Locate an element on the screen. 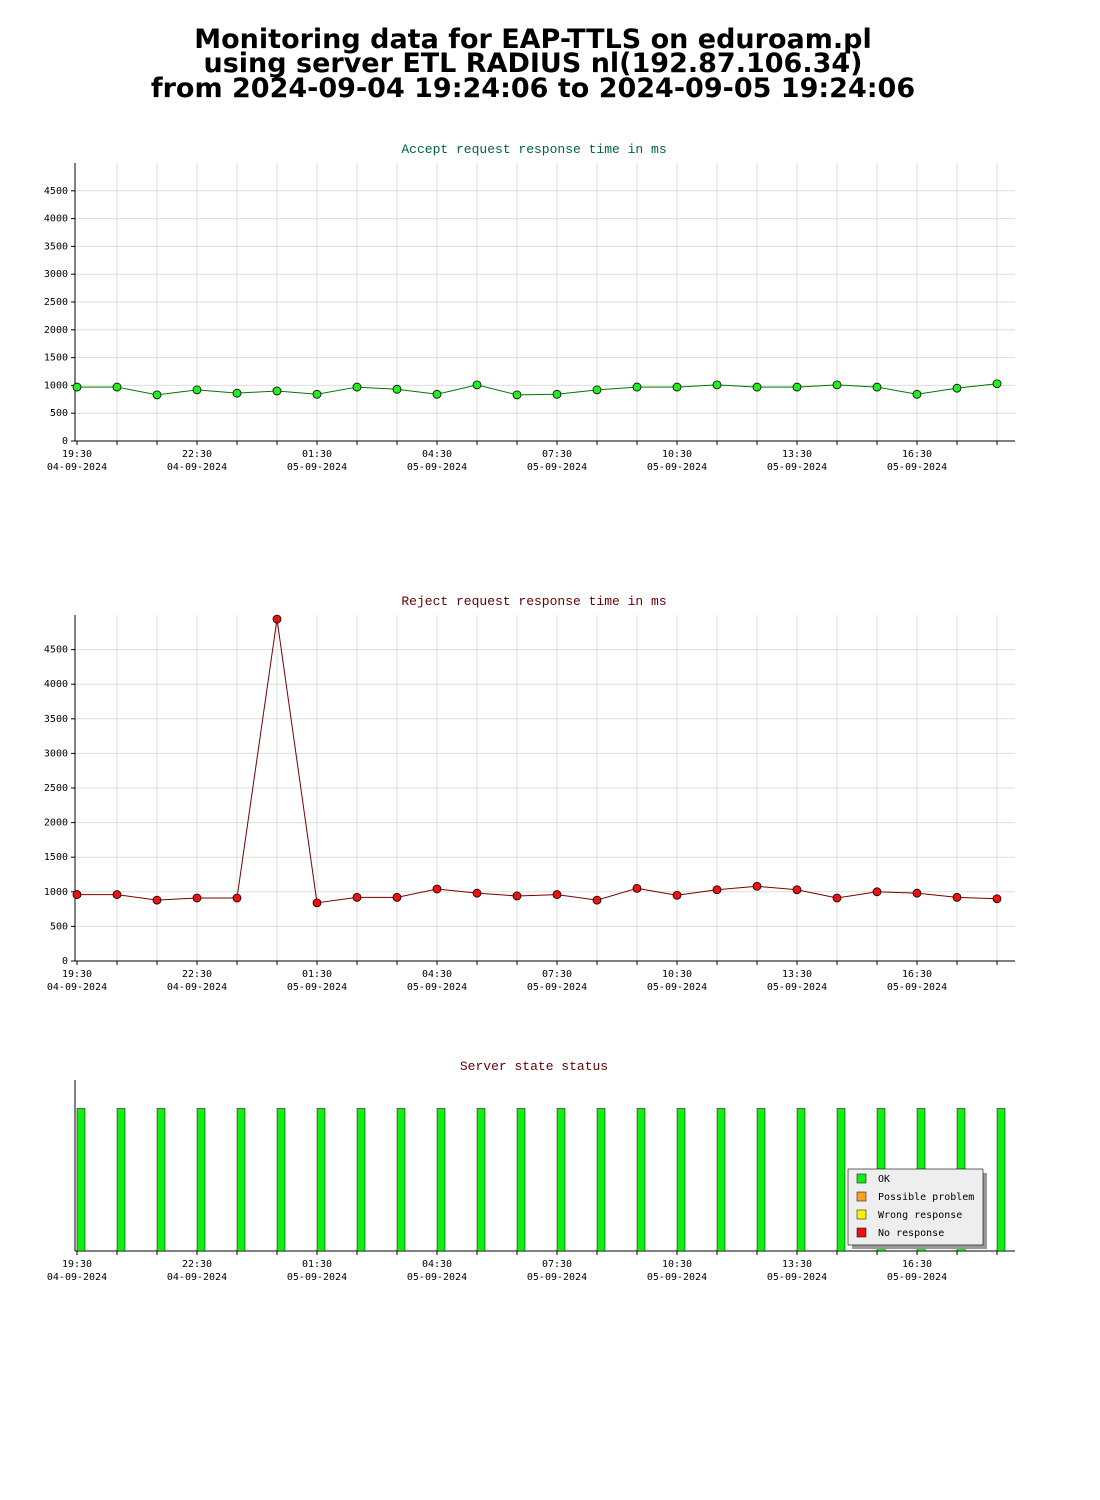 Image resolution: width=1100 pixels, height=1500 pixels. y-tick-label: 500 is located at coordinates (59, 413).